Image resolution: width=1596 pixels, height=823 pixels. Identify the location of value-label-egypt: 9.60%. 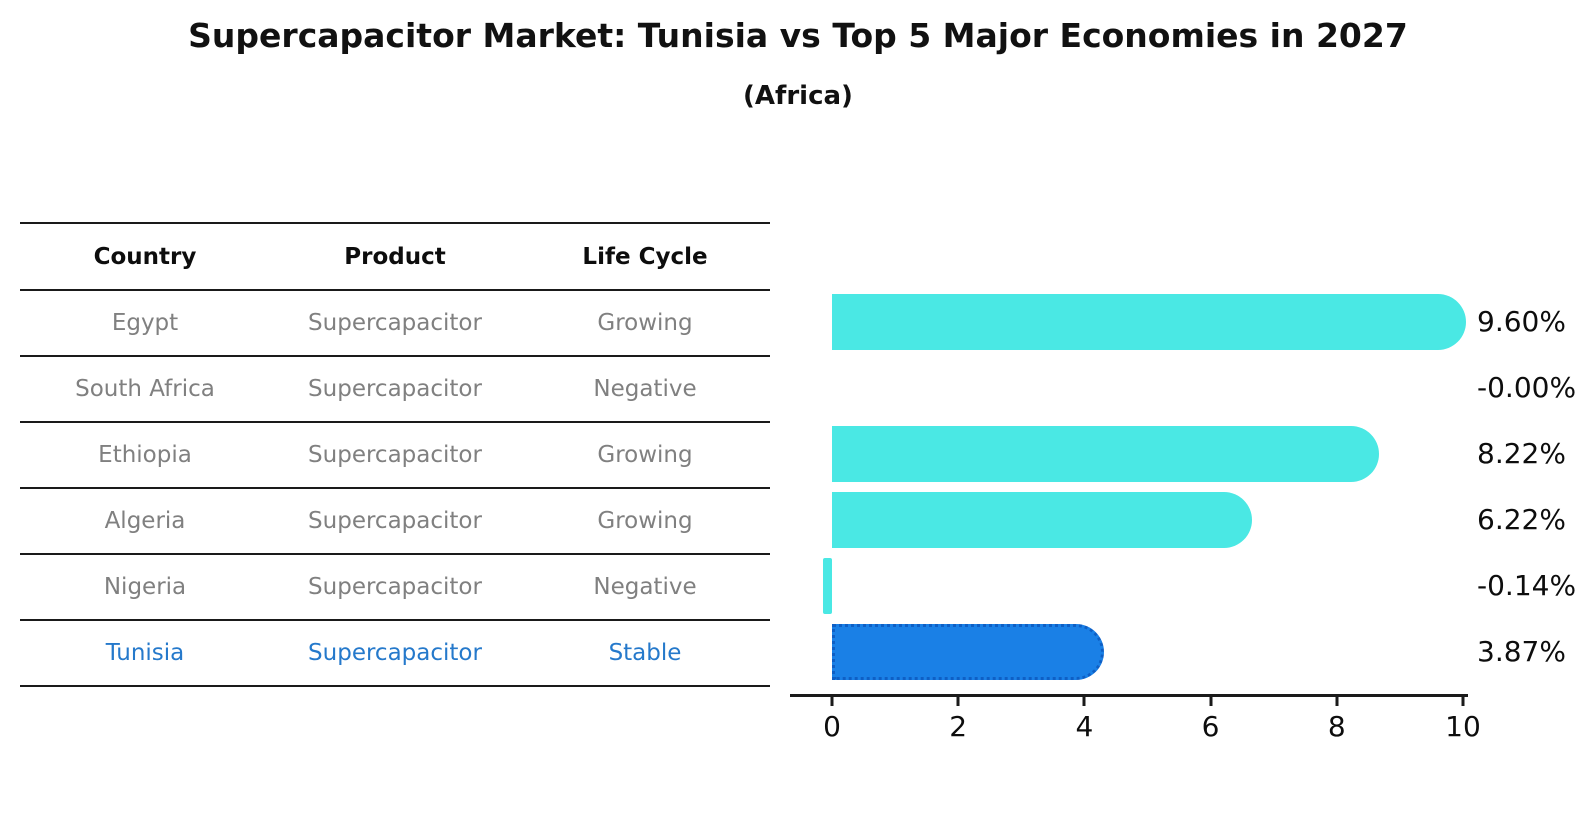
(1521, 321).